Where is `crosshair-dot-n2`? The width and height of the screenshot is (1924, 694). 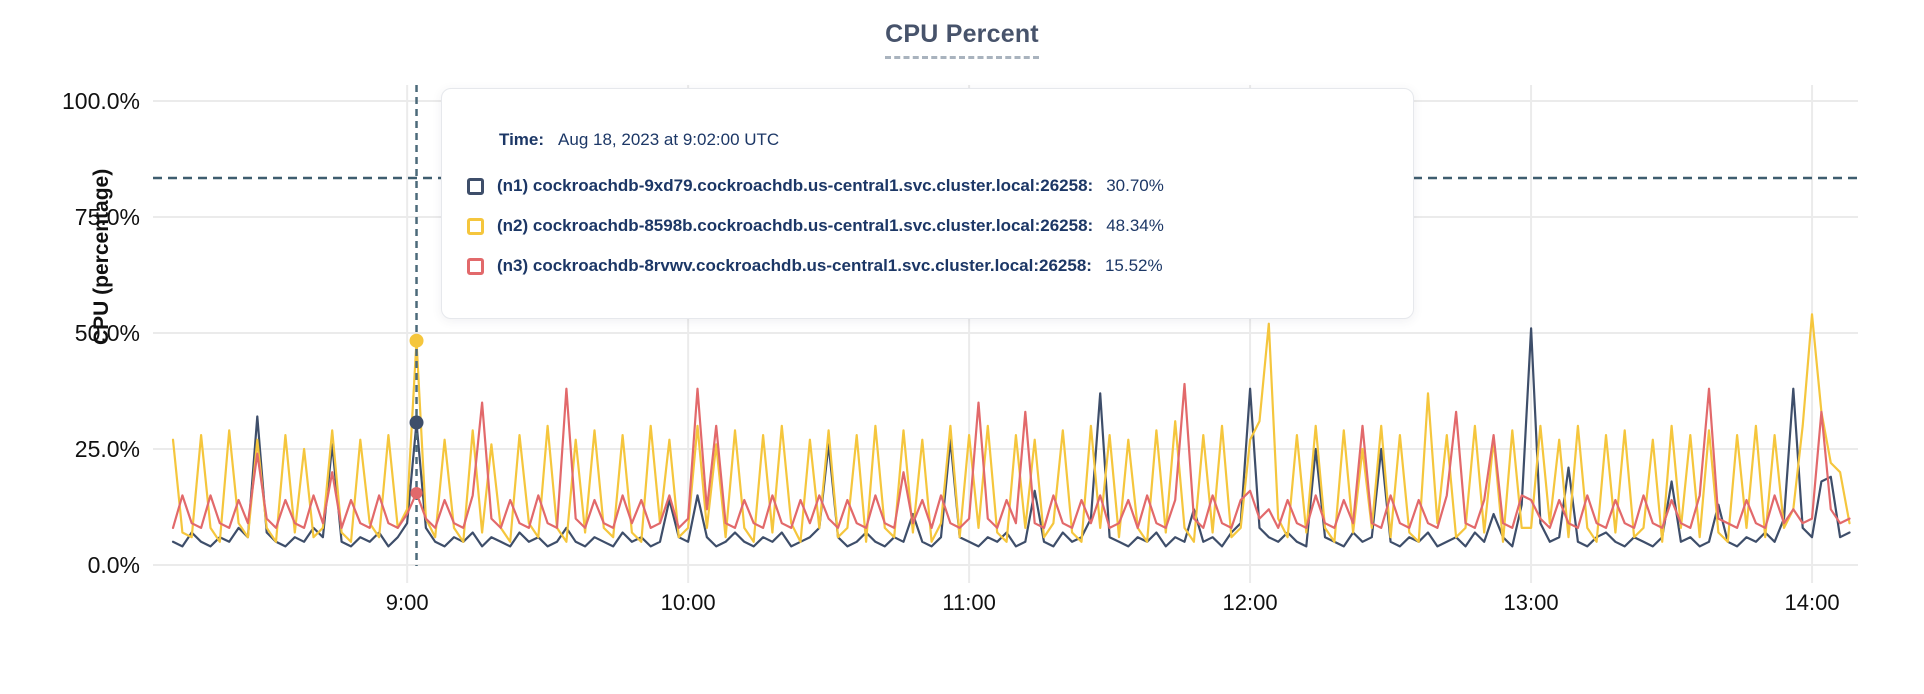 crosshair-dot-n2 is located at coordinates (416, 340).